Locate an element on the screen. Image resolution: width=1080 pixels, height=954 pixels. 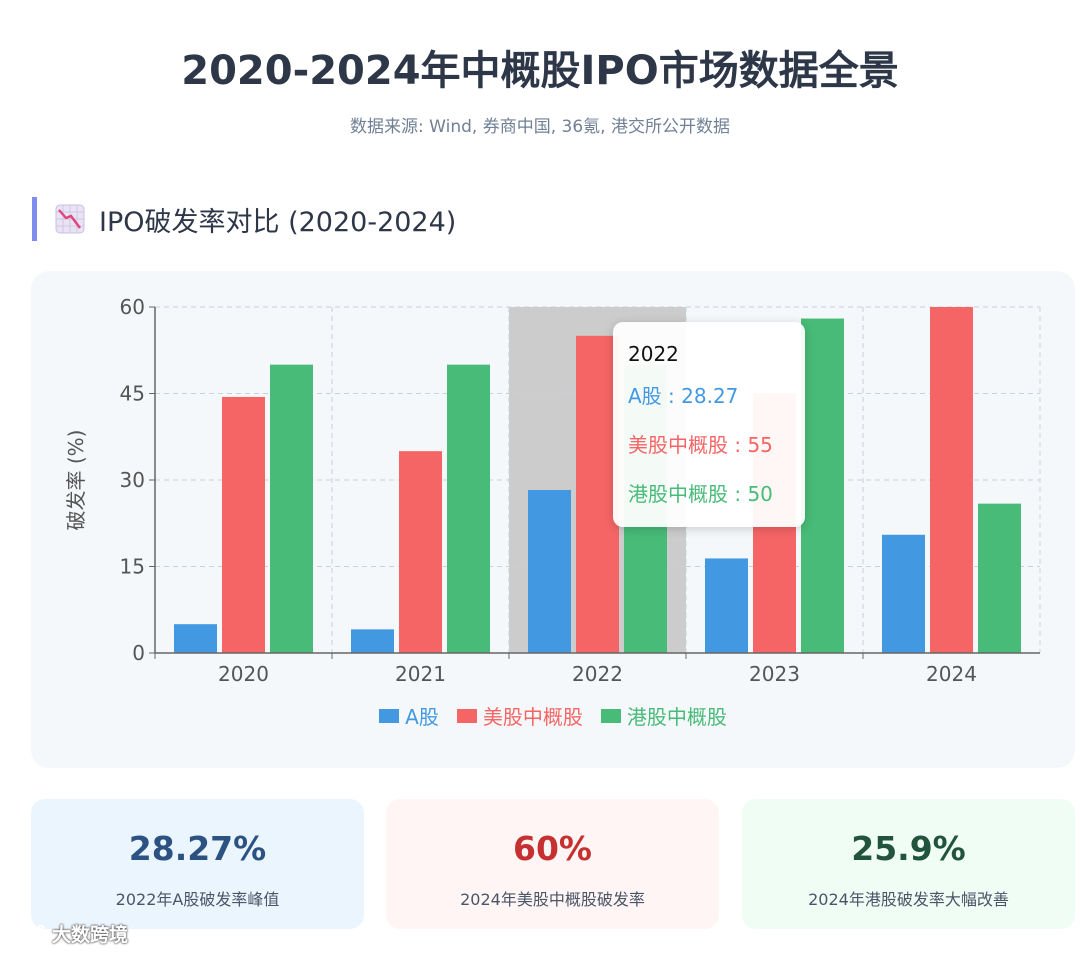
stat-card-us-china-2024: 60% 2024年美股中概股破发率 is located at coordinates (552, 864).